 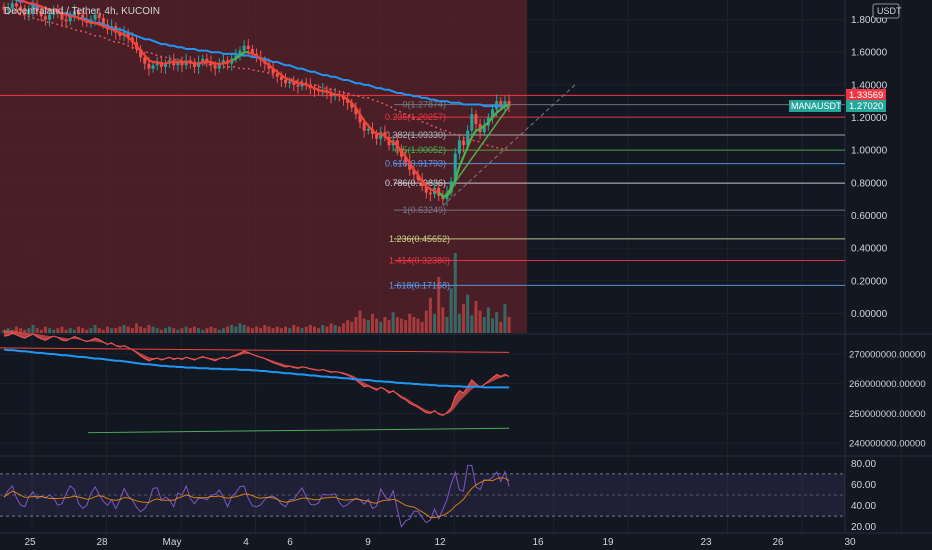 I want to click on ind-red-ref, so click(x=255, y=350).